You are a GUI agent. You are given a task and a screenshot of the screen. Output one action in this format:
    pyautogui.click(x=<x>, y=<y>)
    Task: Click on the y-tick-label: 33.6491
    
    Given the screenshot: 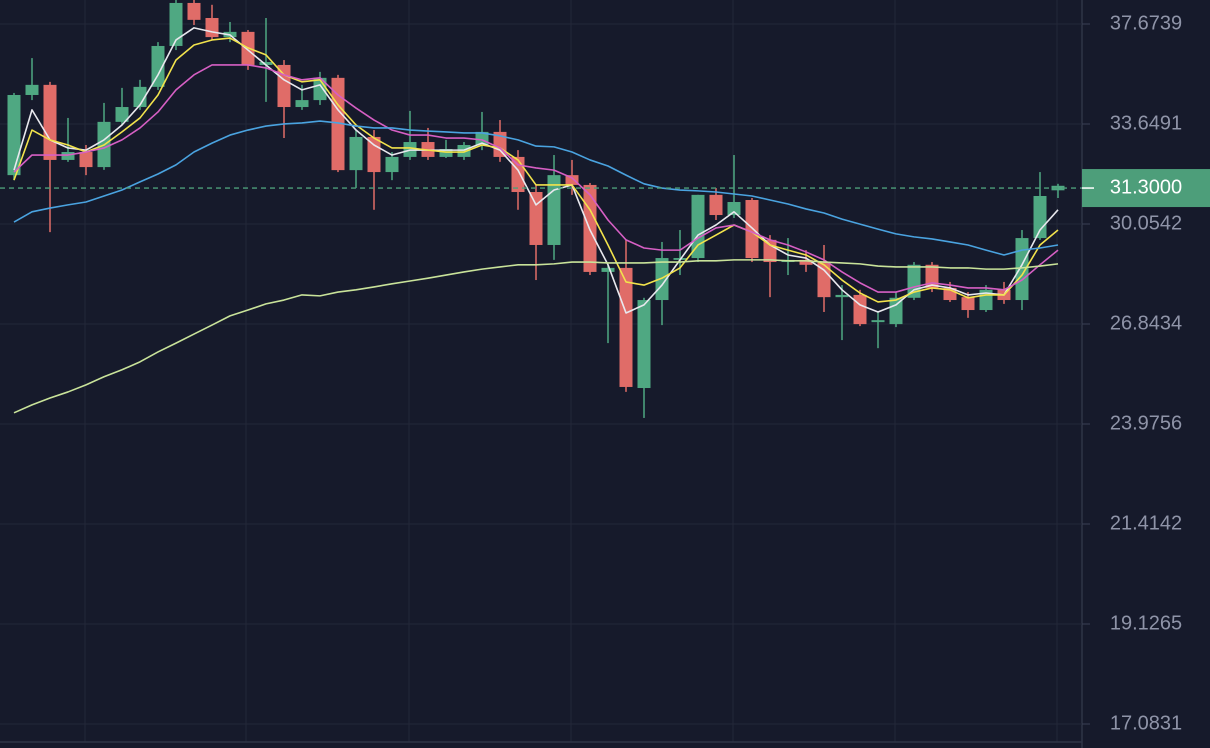 What is the action you would take?
    pyautogui.click(x=1146, y=123)
    